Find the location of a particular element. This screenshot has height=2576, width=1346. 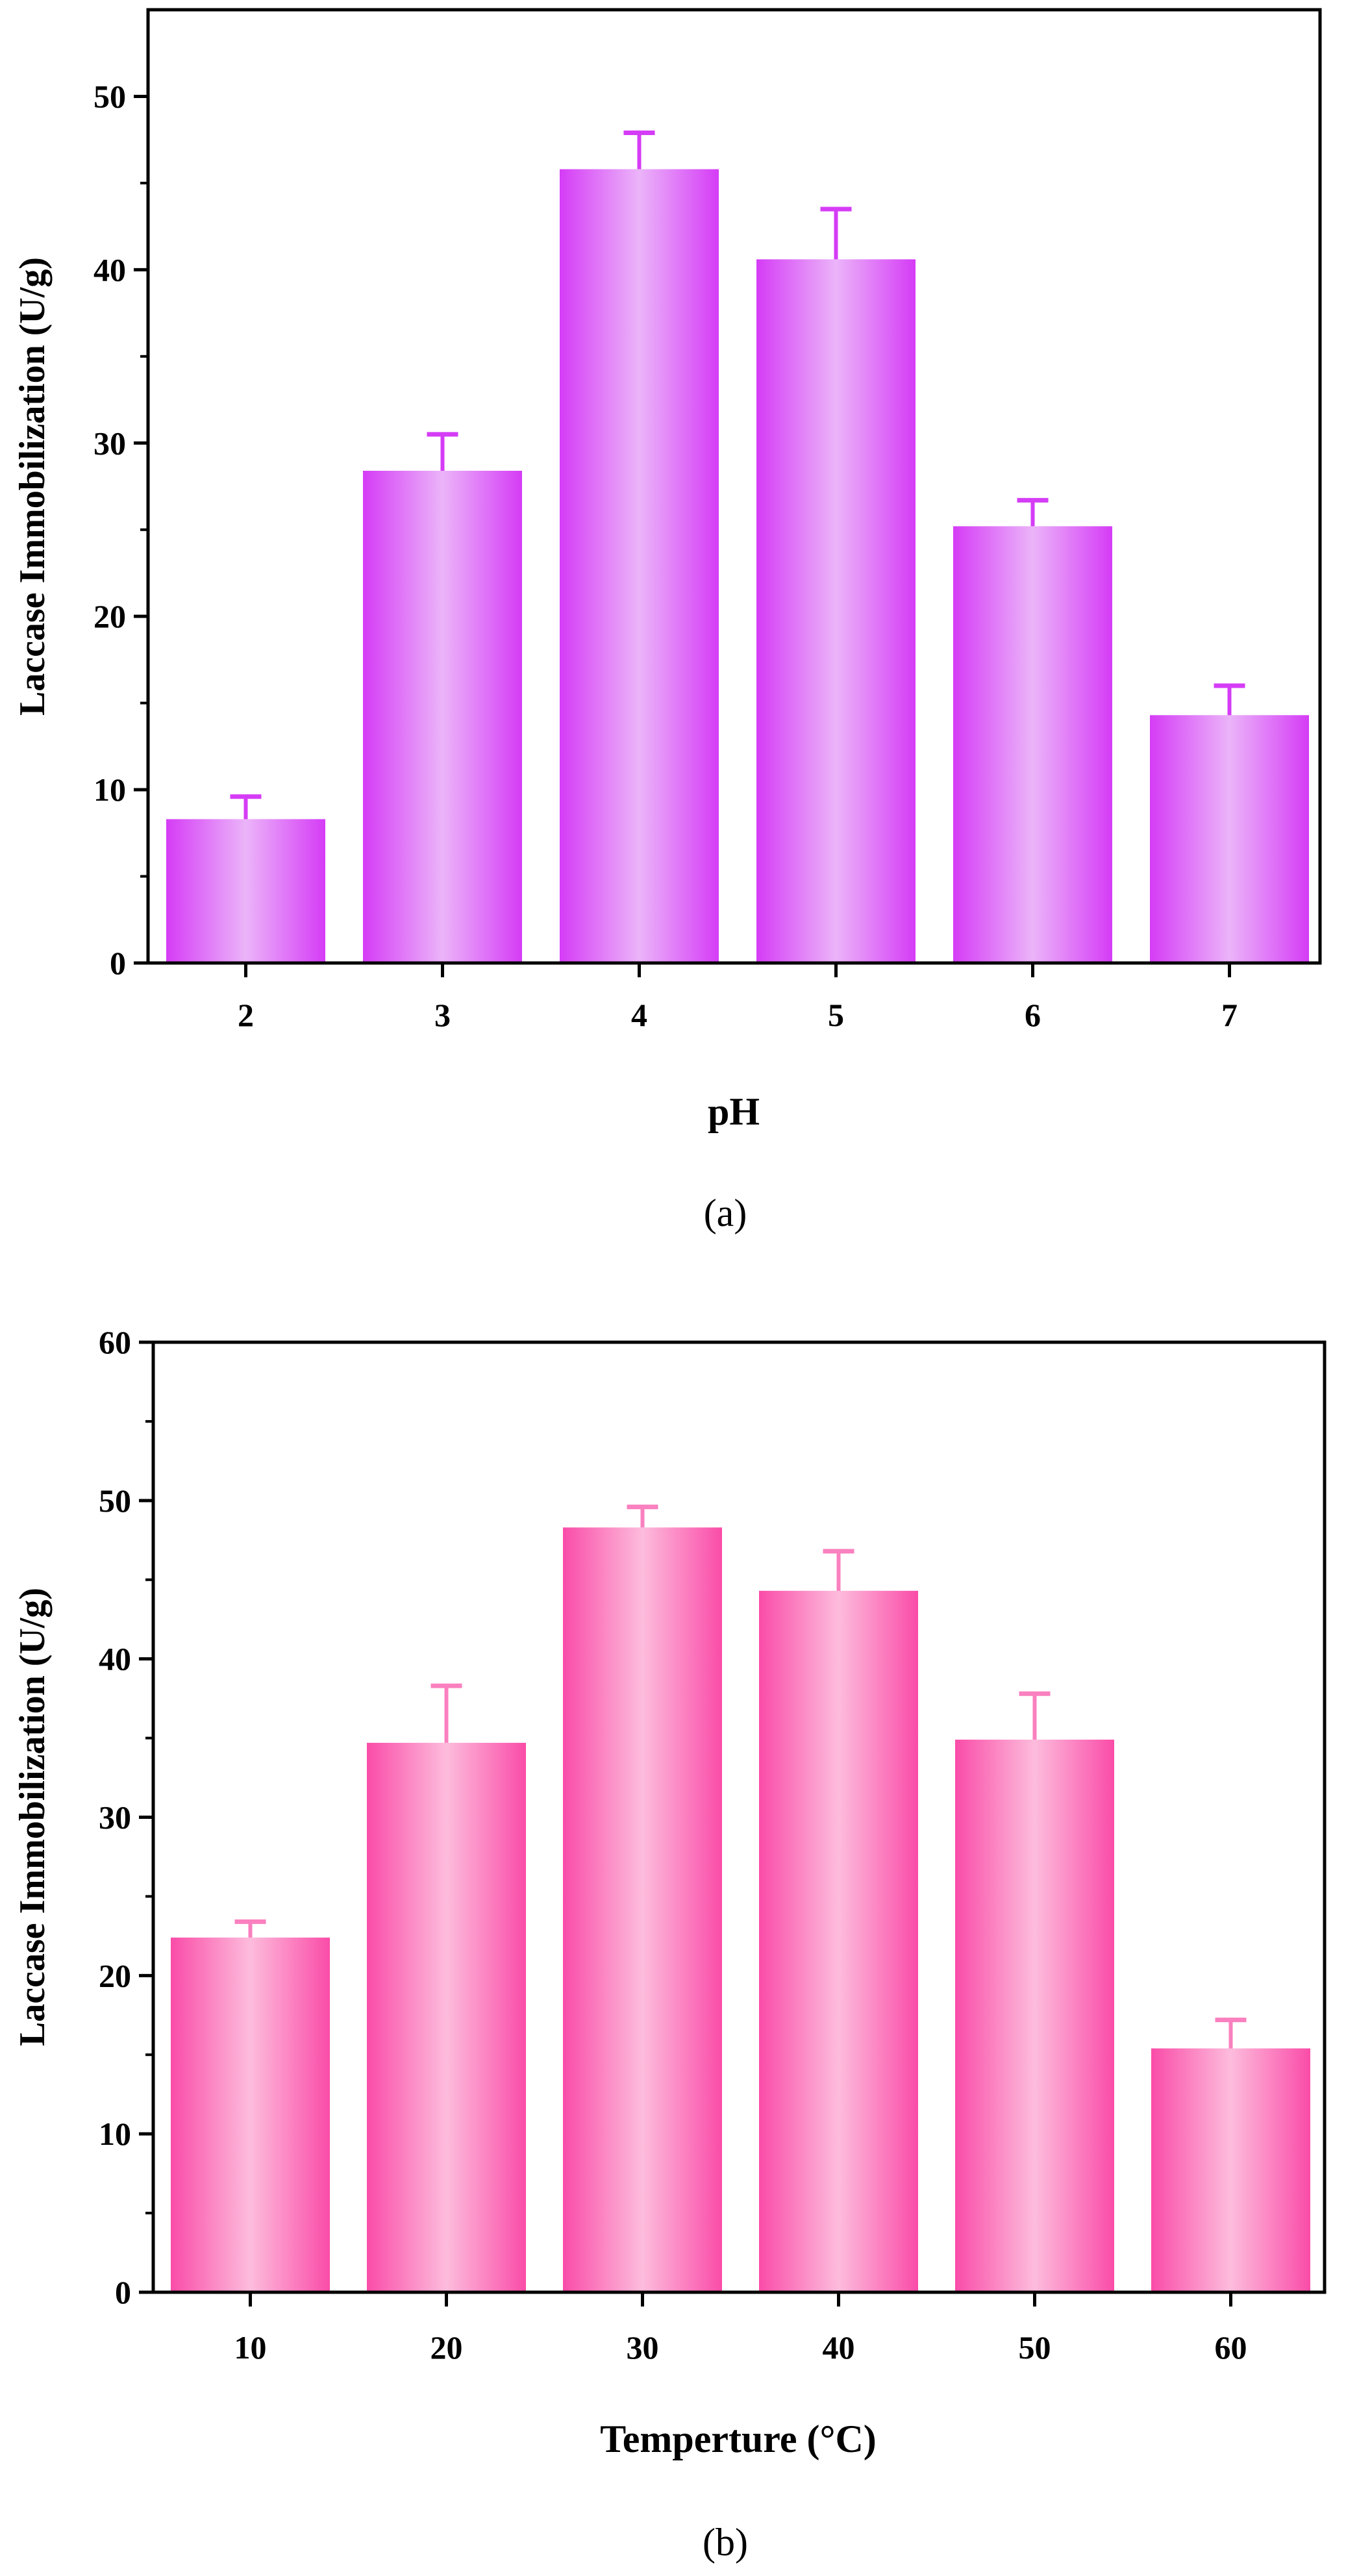

x-tick-label: 50 is located at coordinates (1035, 2347).